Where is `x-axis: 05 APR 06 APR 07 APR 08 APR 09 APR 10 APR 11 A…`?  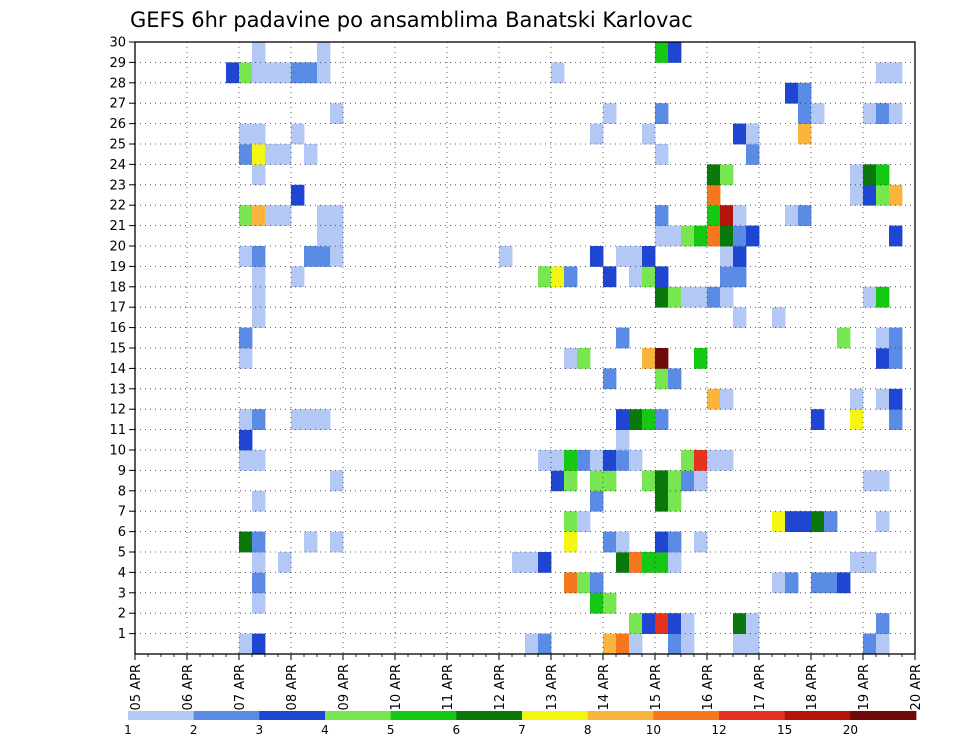
x-axis: 05 APR 06 APR 07 APR 08 APR 09 APR 10 APR 11 A… is located at coordinates (526, 682).